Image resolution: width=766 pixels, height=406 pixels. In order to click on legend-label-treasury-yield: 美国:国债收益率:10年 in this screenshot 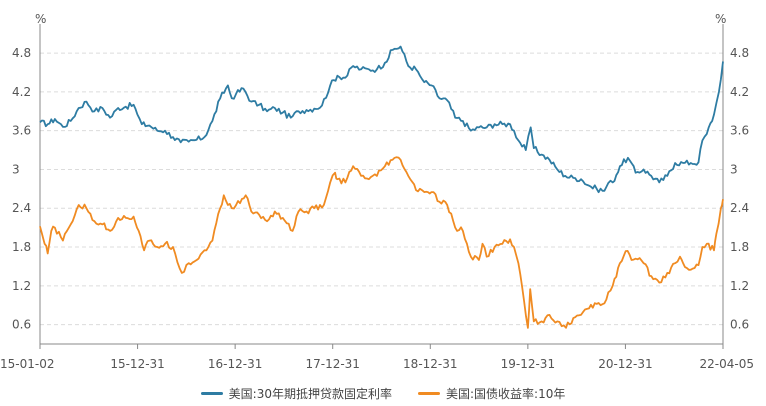, I will do `click(505, 393)`.